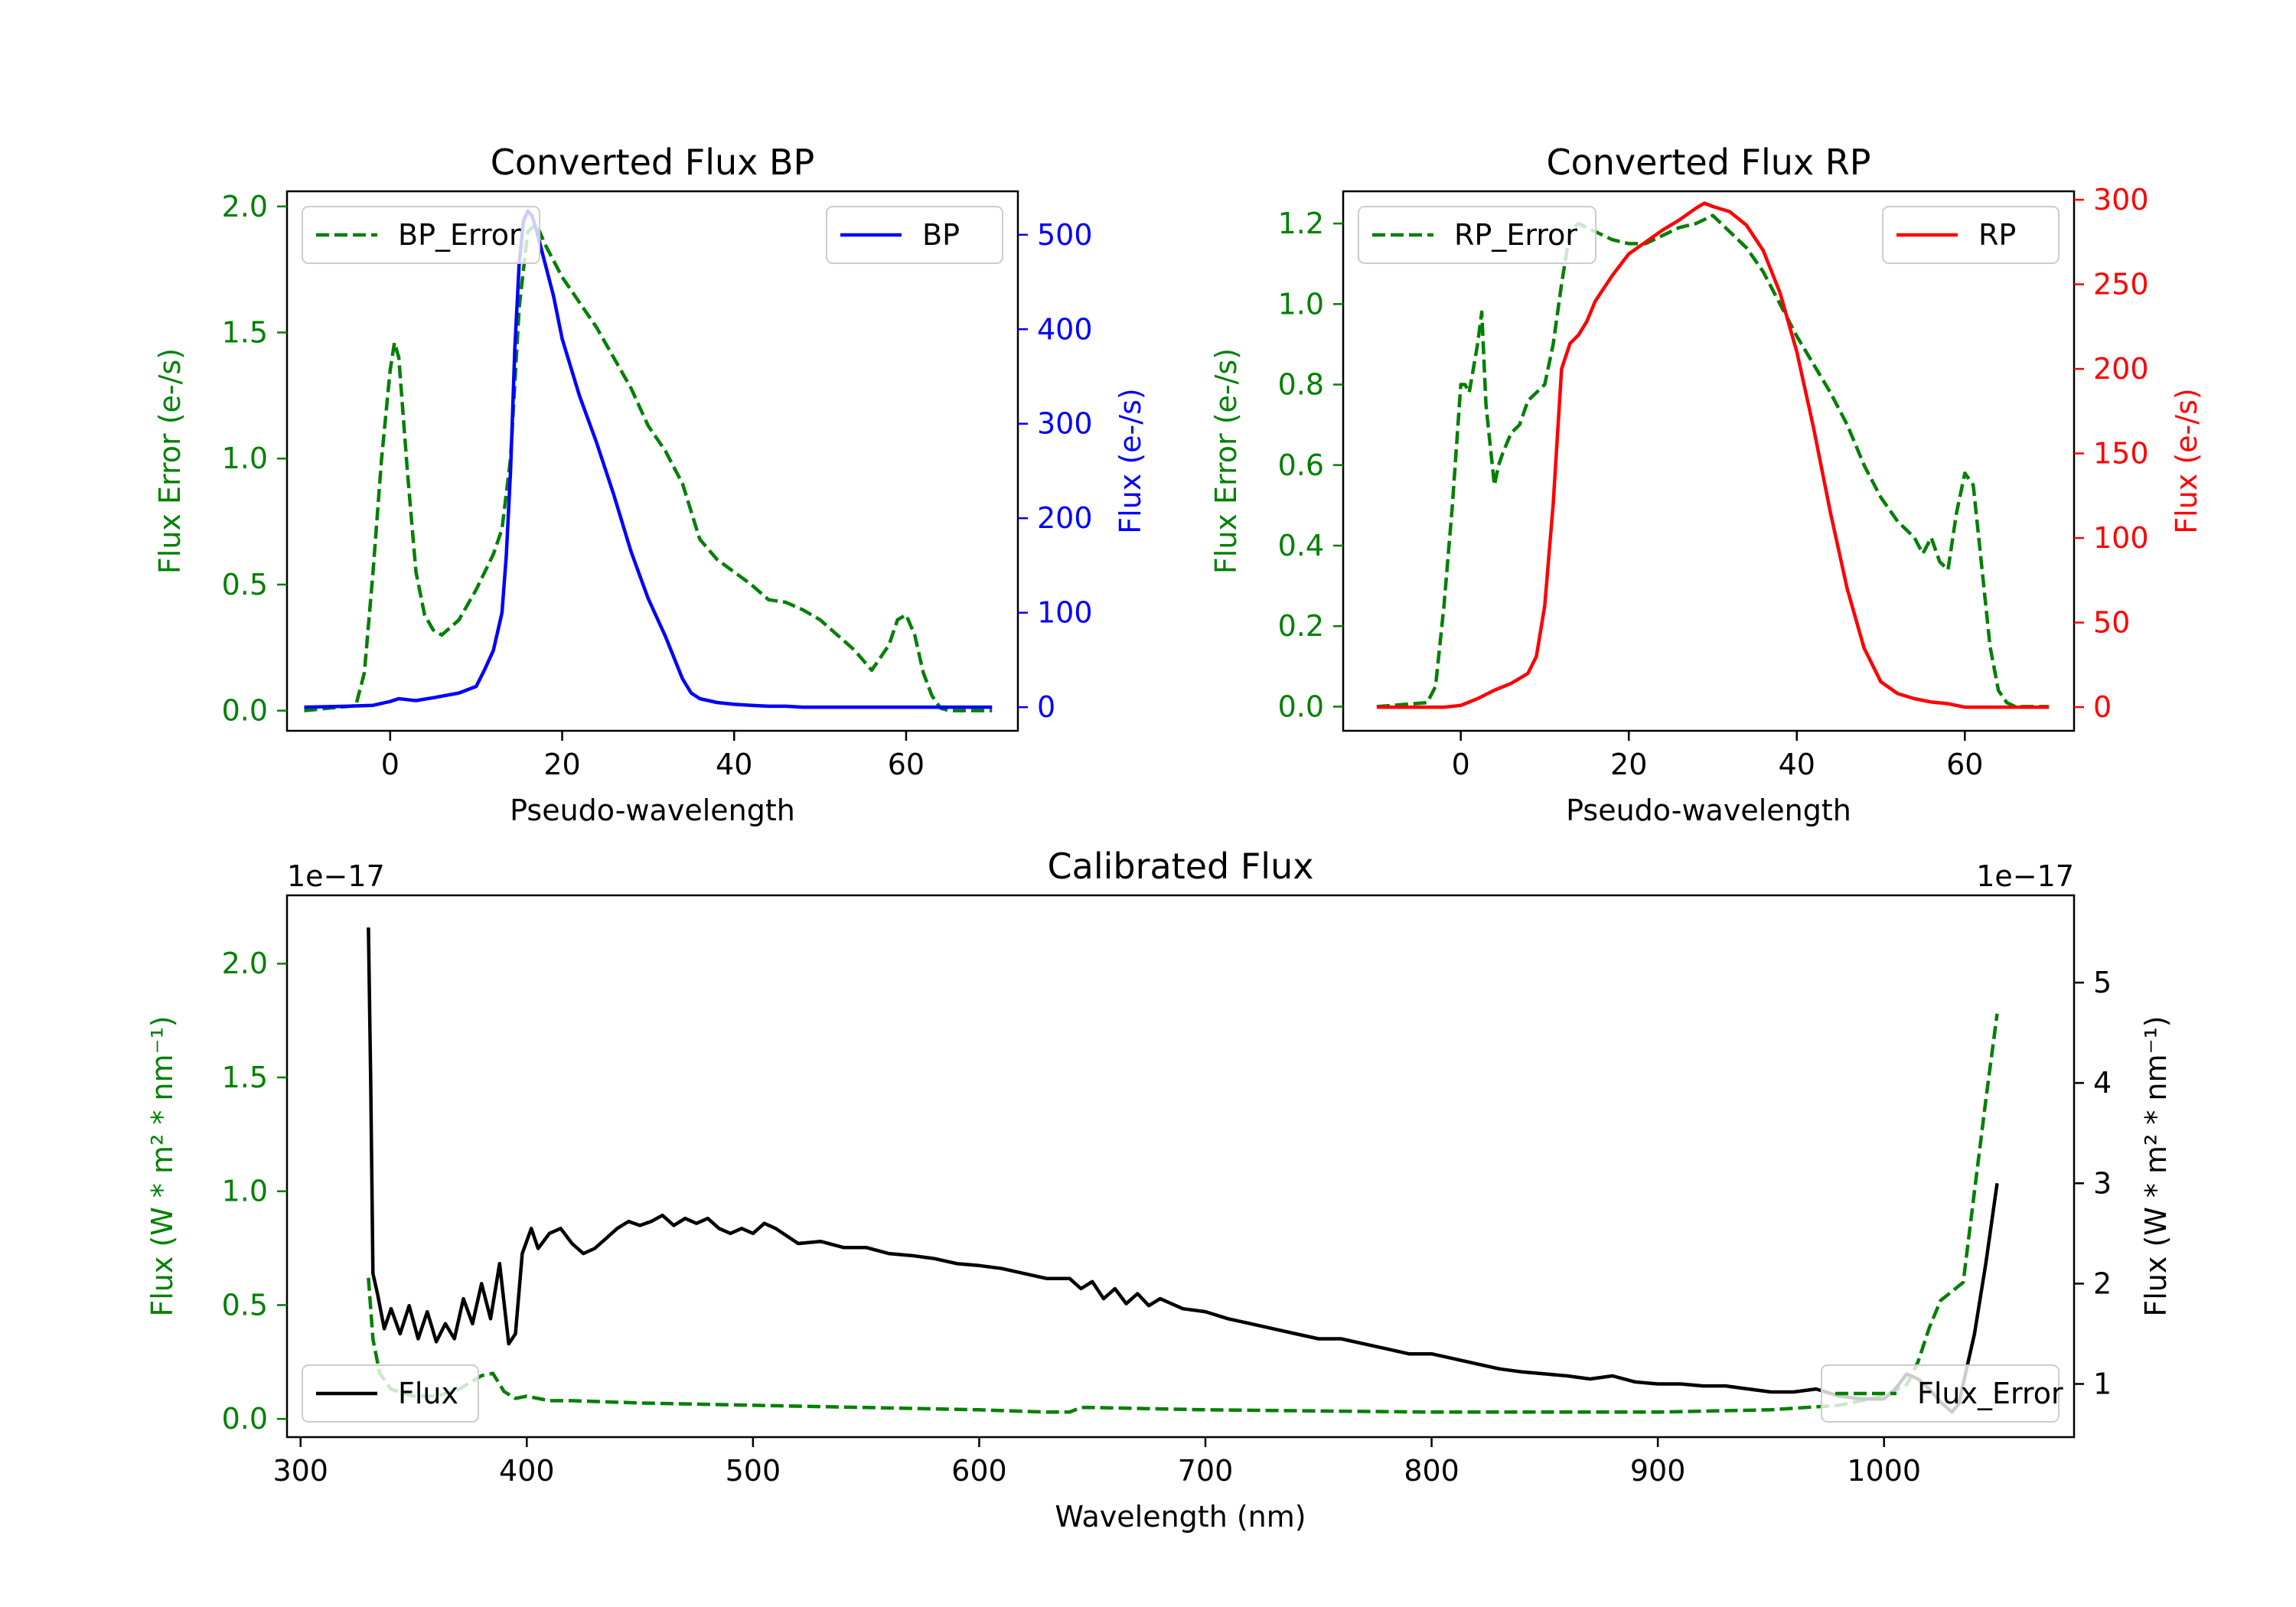 This screenshot has width=2296, height=1607. I want to click on series-bp-error, so click(648, 467).